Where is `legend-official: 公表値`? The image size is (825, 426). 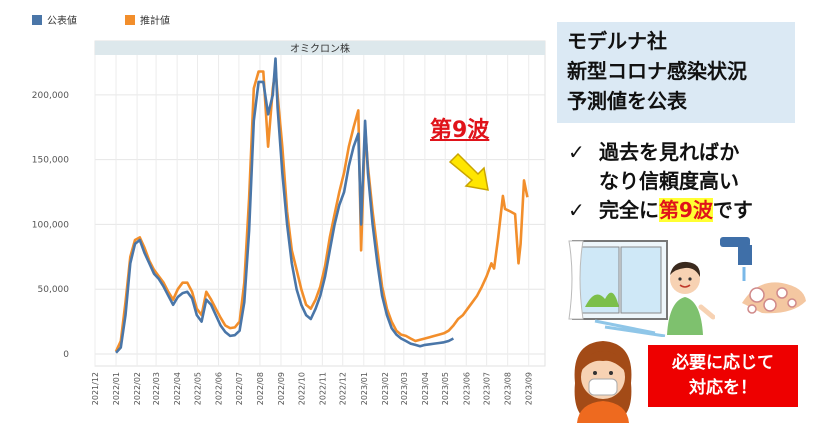 legend-official: 公表値 is located at coordinates (54, 19).